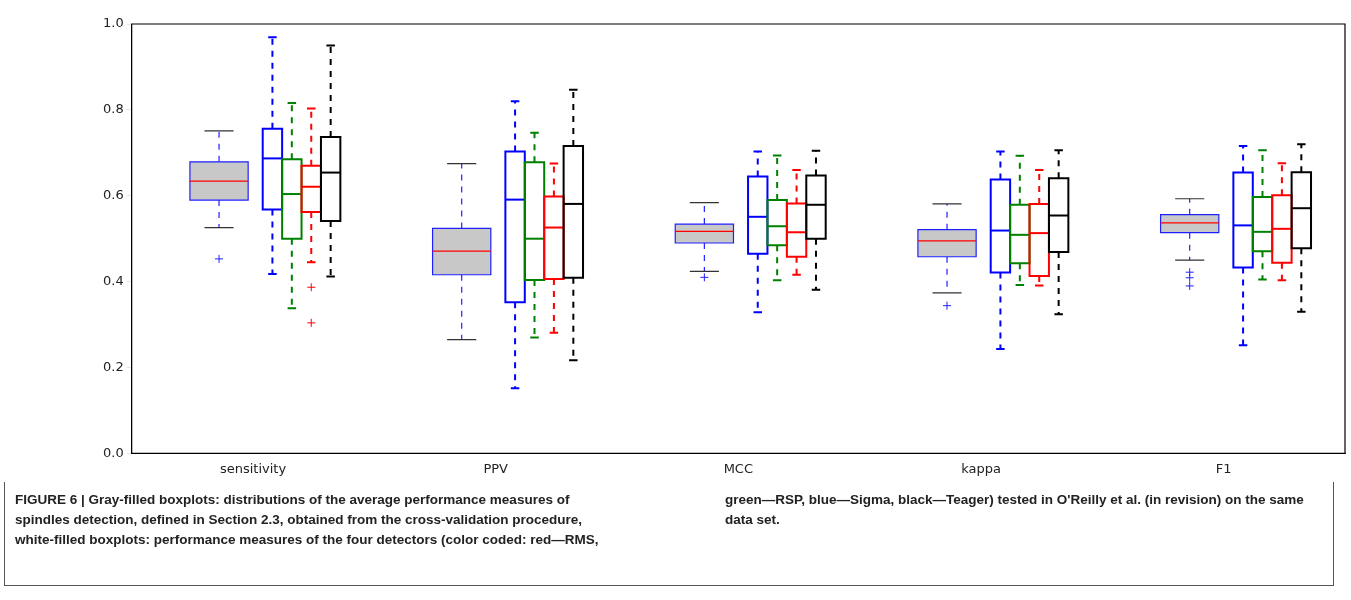 This screenshot has height=600, width=1351. Describe the element at coordinates (738, 468) in the screenshot. I see `x-tick-label: MCC` at that location.